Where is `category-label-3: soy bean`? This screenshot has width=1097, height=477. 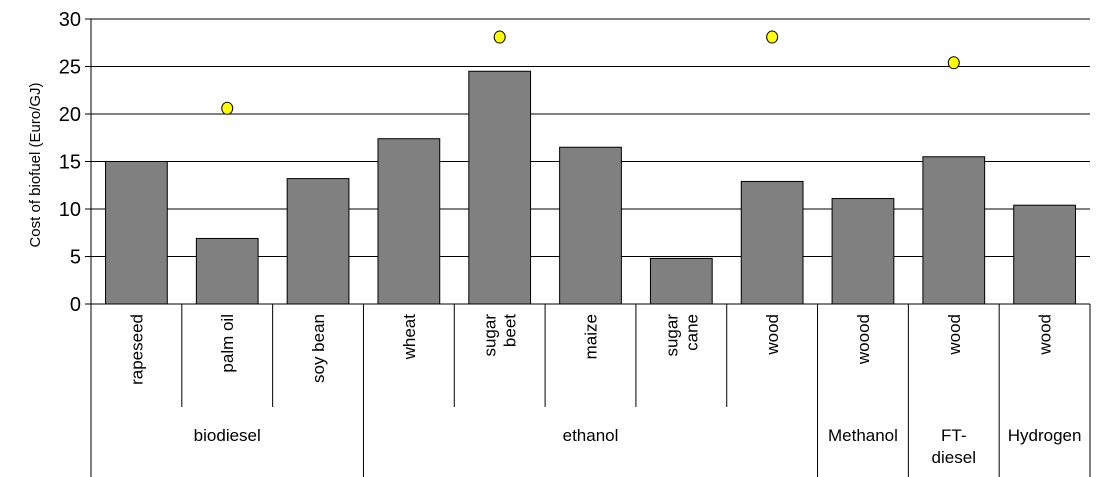
category-label-3: soy bean is located at coordinates (318, 348).